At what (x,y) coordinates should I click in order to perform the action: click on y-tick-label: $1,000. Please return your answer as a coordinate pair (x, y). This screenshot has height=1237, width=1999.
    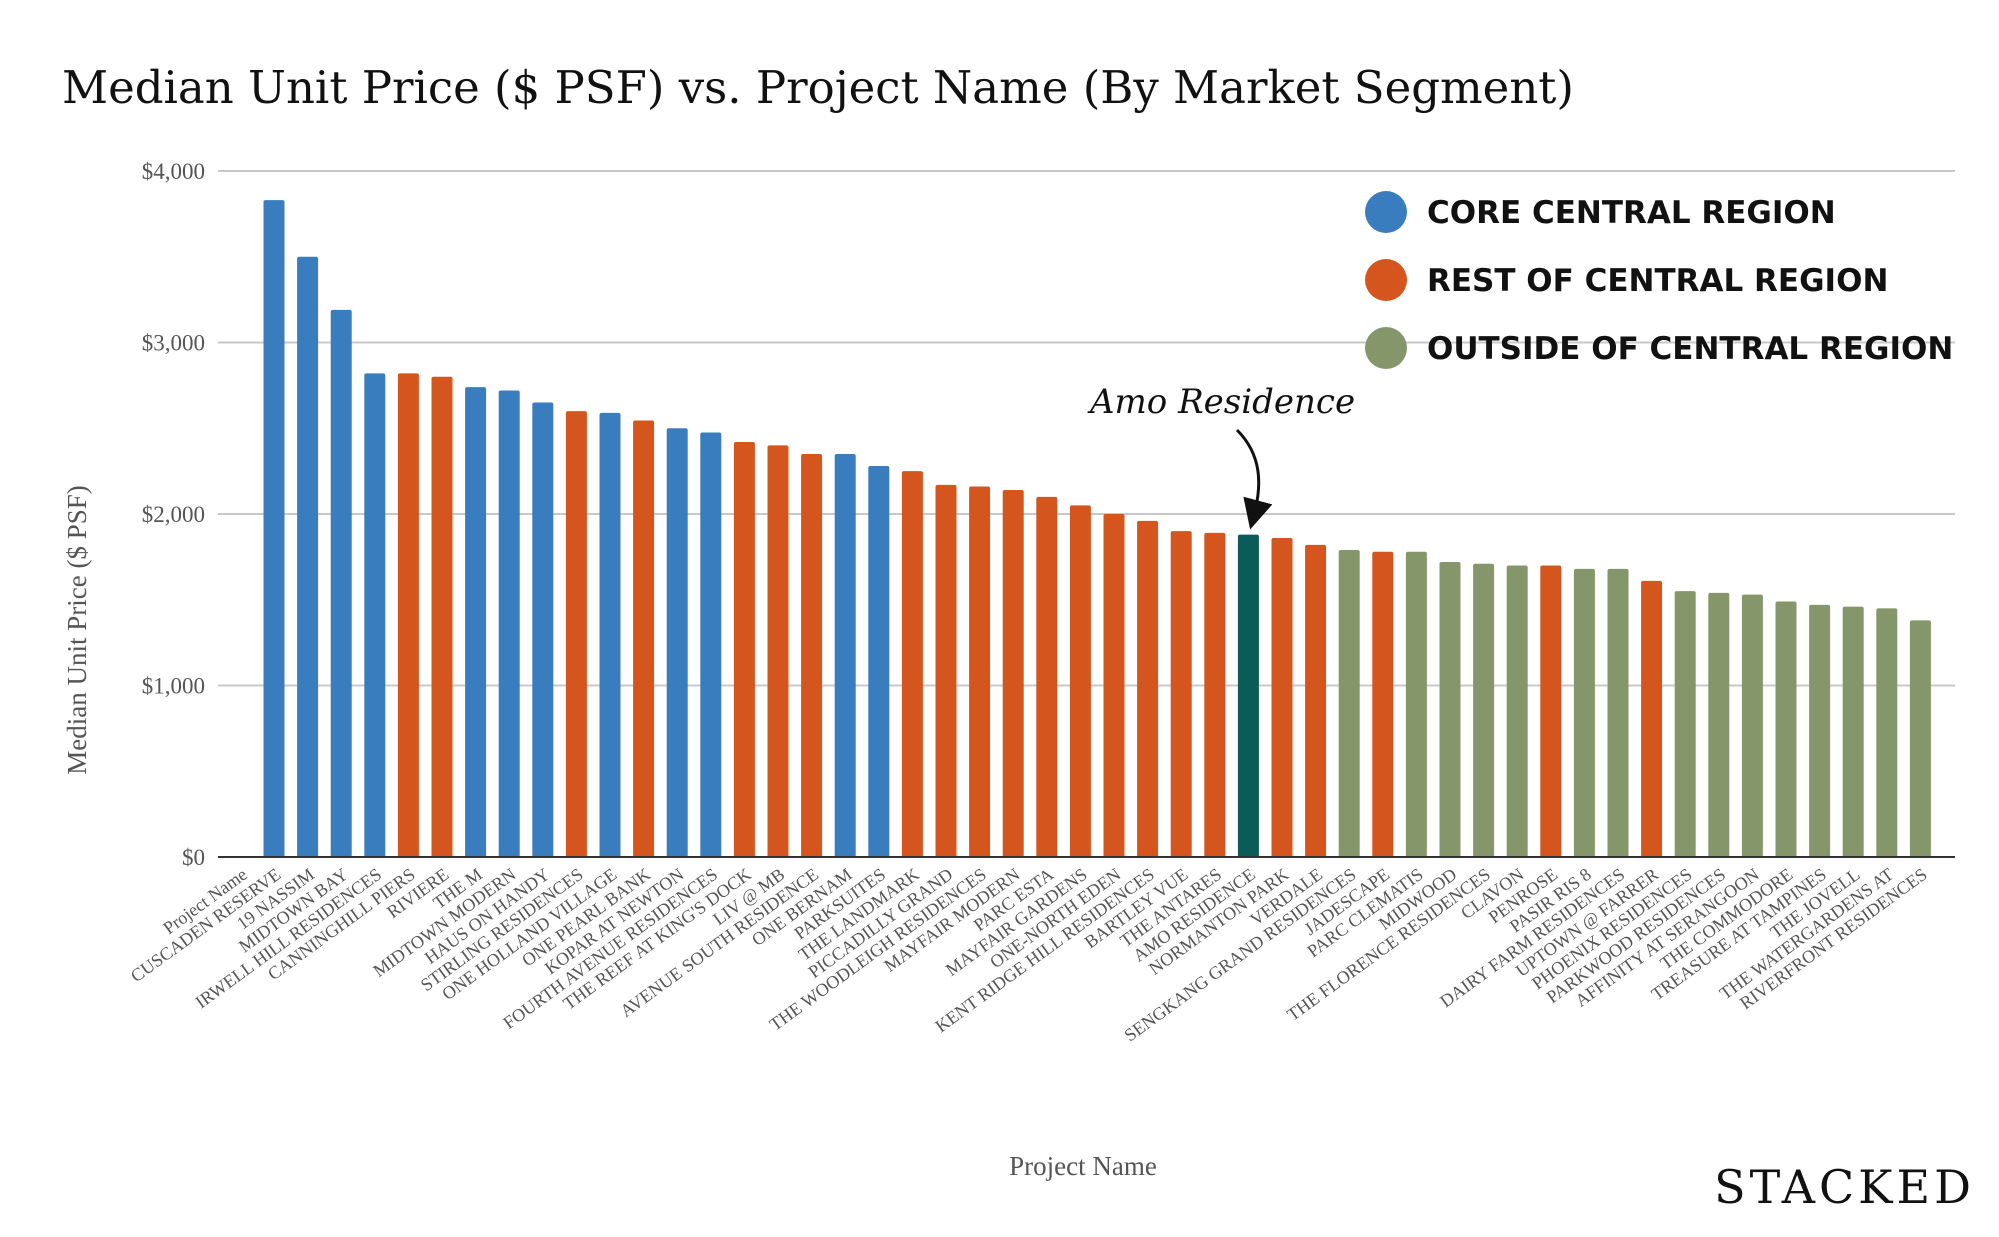
    Looking at the image, I should click on (173, 686).